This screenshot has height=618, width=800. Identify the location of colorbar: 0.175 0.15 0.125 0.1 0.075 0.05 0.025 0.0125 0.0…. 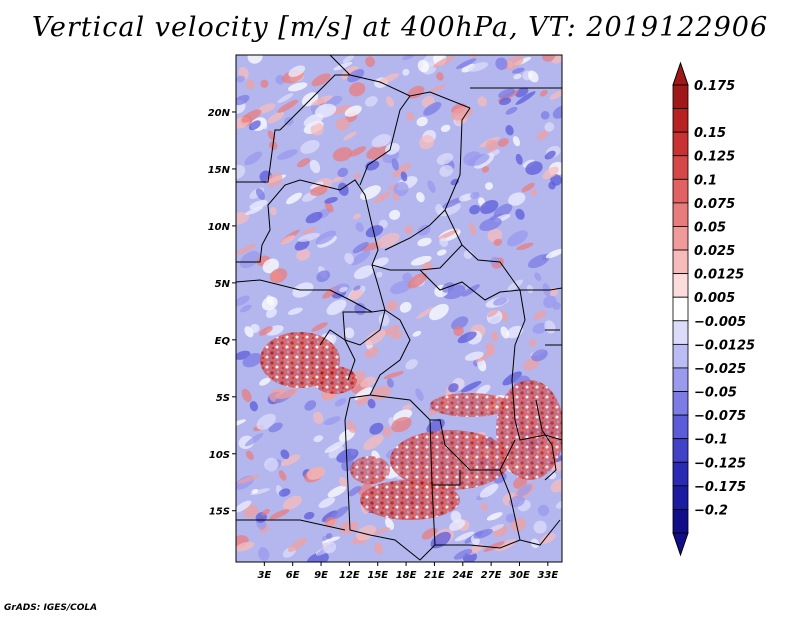
(713, 309).